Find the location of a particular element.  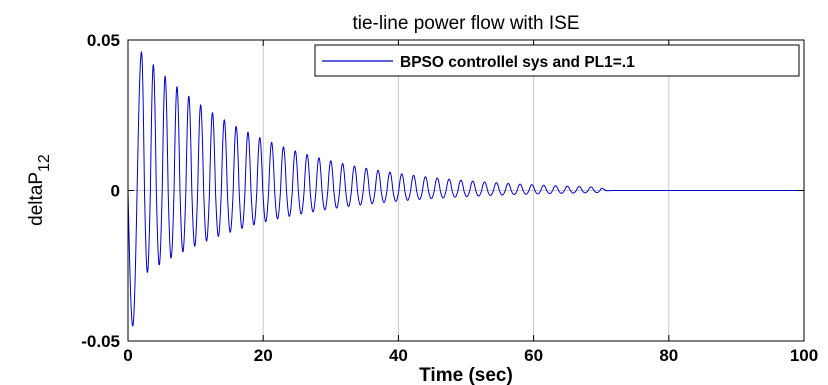

x-tick-label: 60 is located at coordinates (533, 355).